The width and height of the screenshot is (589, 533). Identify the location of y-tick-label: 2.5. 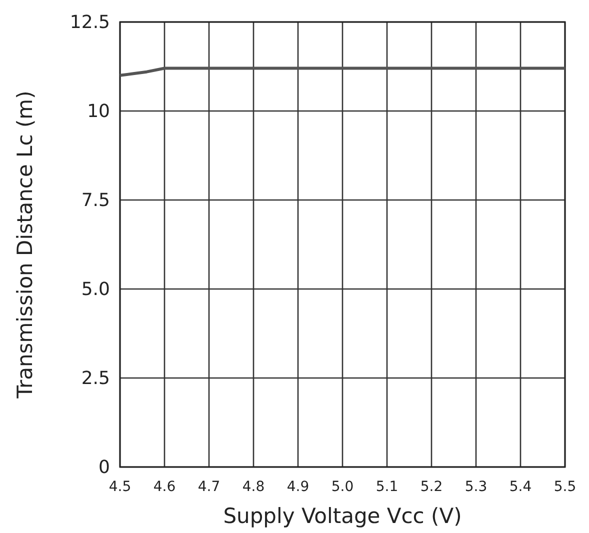
(95, 378).